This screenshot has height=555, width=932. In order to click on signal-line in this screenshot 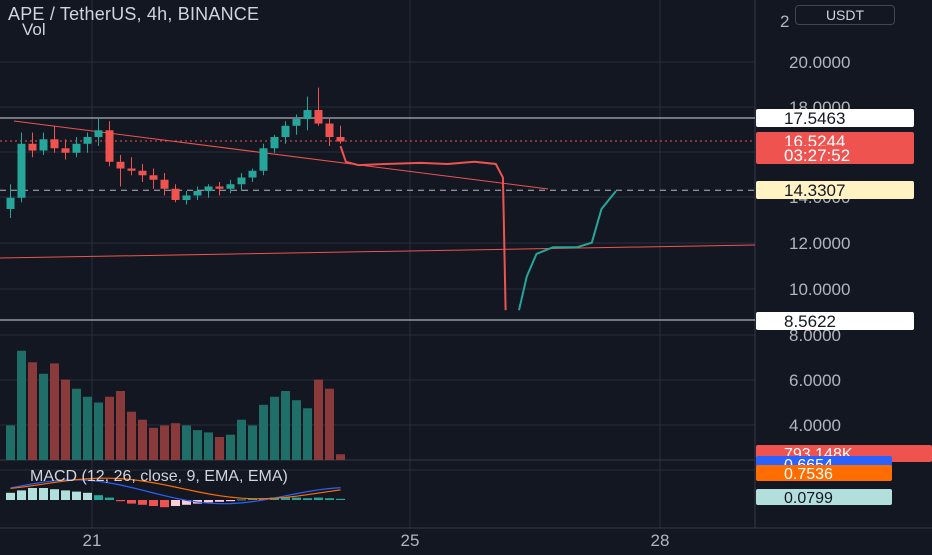, I will do `click(175, 488)`.